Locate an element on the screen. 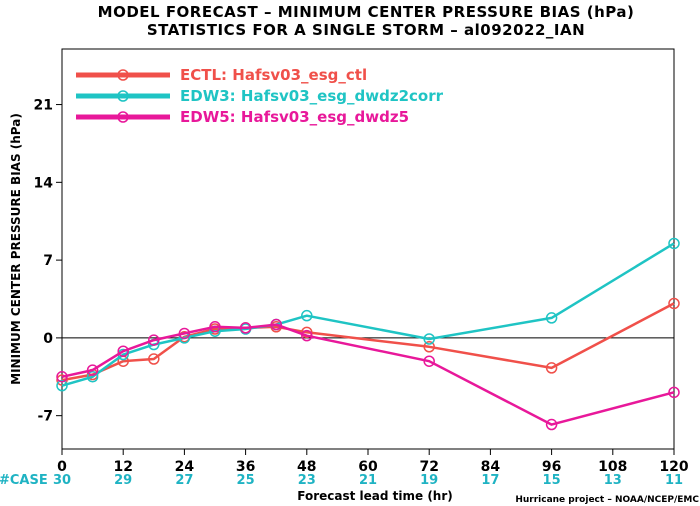  y-tick-label: 7 is located at coordinates (48, 261).